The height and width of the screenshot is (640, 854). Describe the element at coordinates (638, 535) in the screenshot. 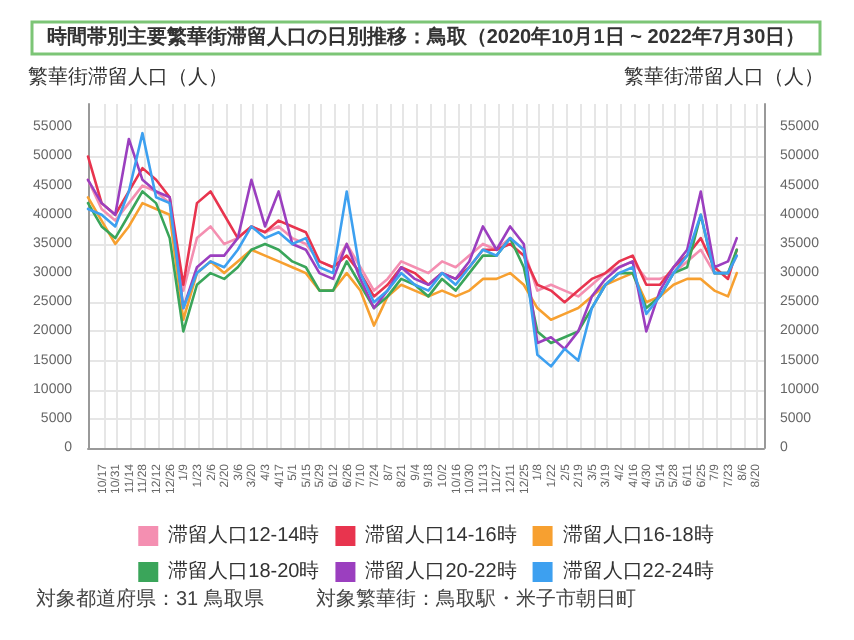

I see `legend-label: 滞留人口16-18時` at that location.